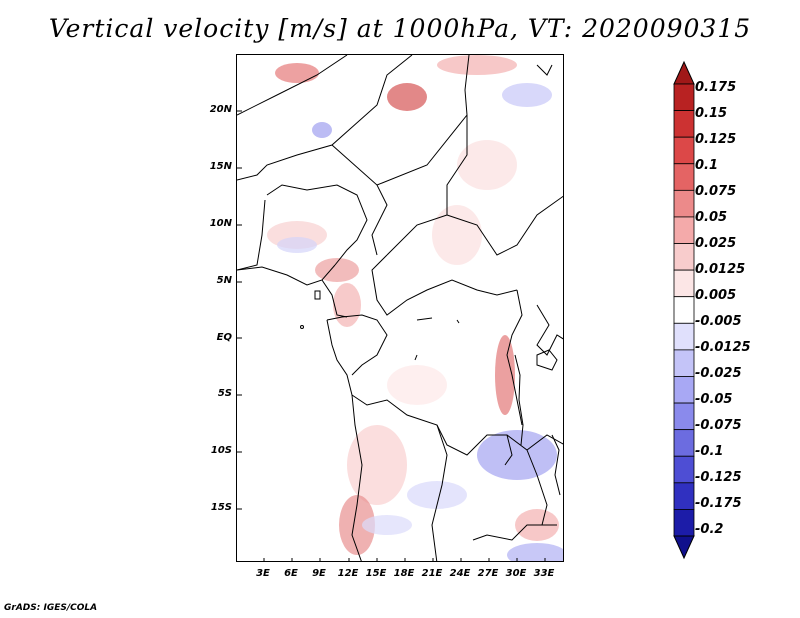  What do you see at coordinates (711, 113) in the screenshot?
I see `colorbar-label-0-15: 0.15` at bounding box center [711, 113].